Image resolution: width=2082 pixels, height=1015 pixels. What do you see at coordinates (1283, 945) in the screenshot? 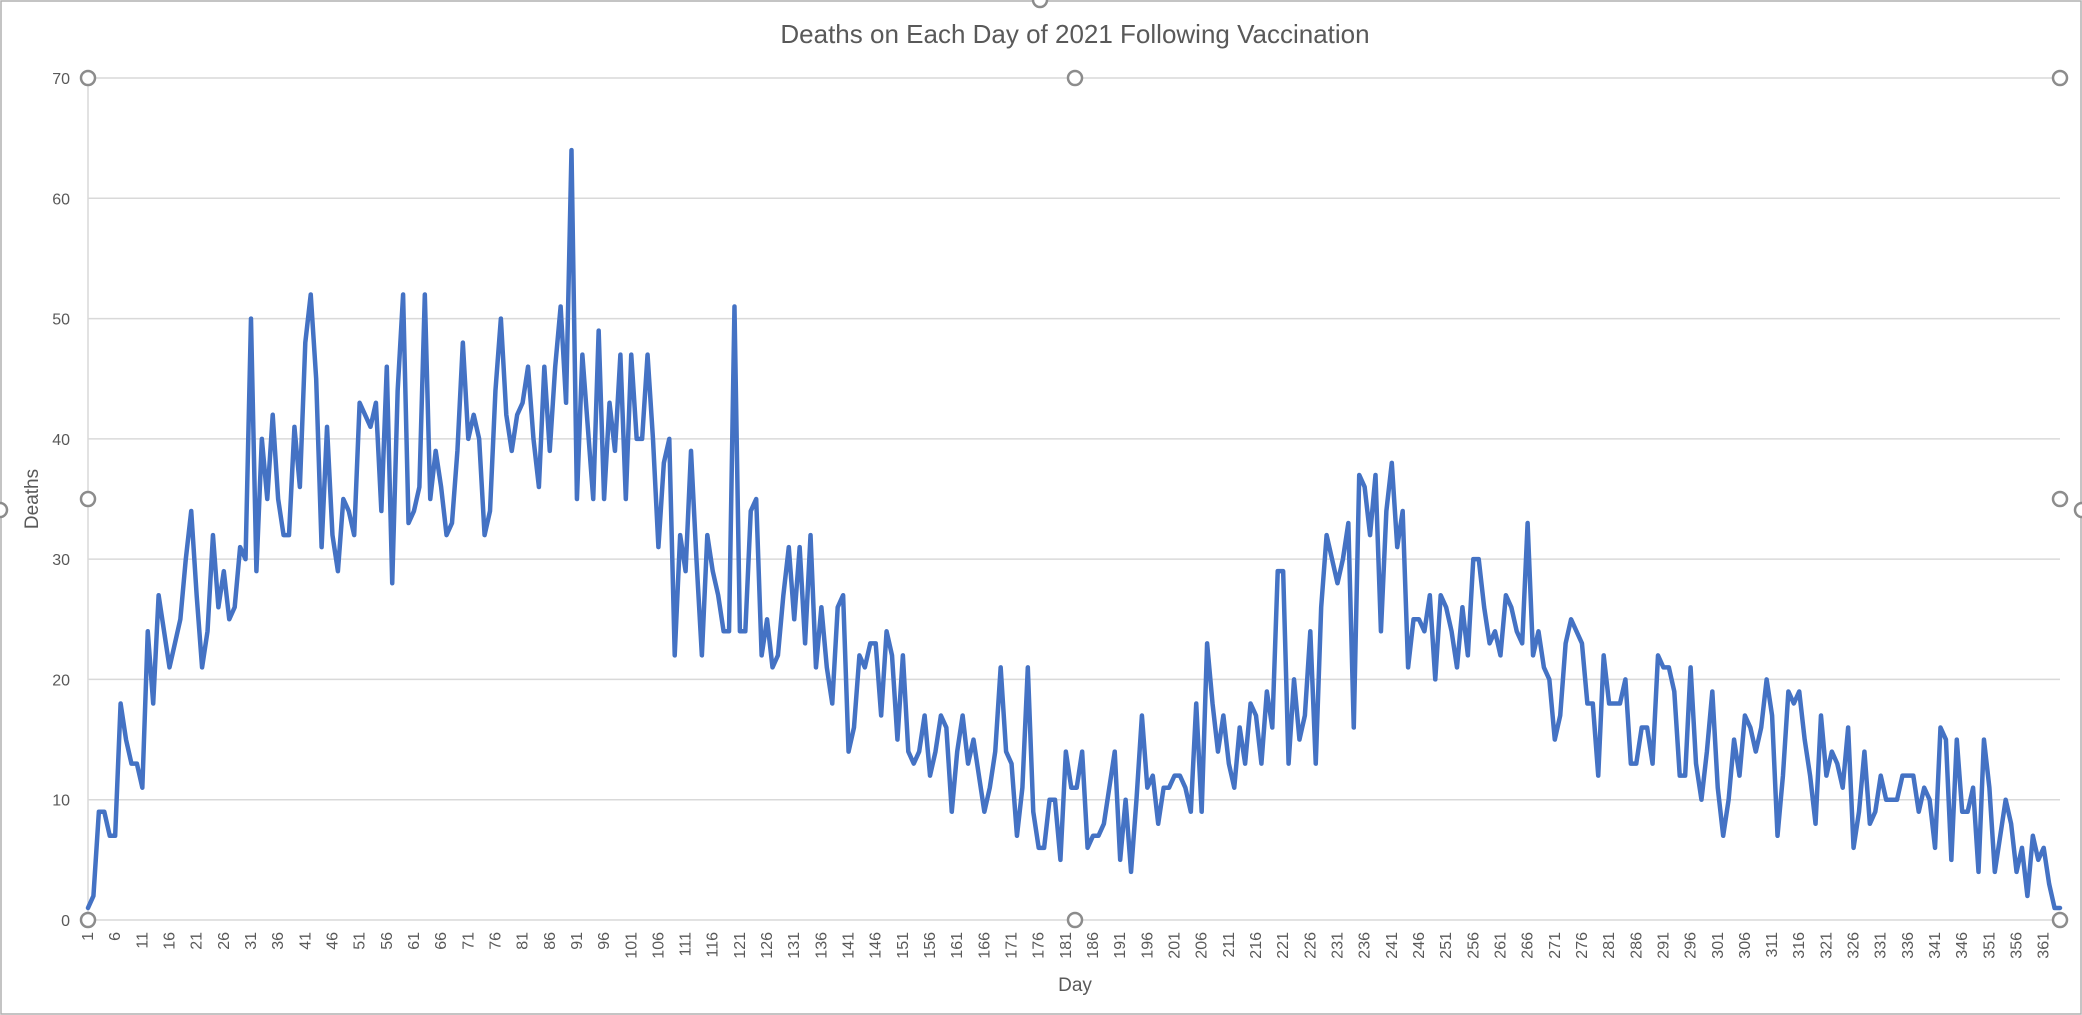
I see `x-tick-label: 221` at bounding box center [1283, 945].